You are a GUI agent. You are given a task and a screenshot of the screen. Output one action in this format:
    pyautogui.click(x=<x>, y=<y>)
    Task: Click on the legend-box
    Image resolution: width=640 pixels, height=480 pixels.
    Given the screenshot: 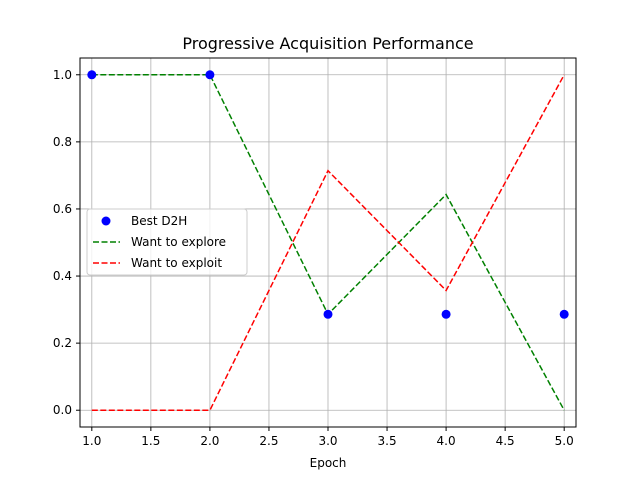 What is the action you would take?
    pyautogui.click(x=167, y=242)
    